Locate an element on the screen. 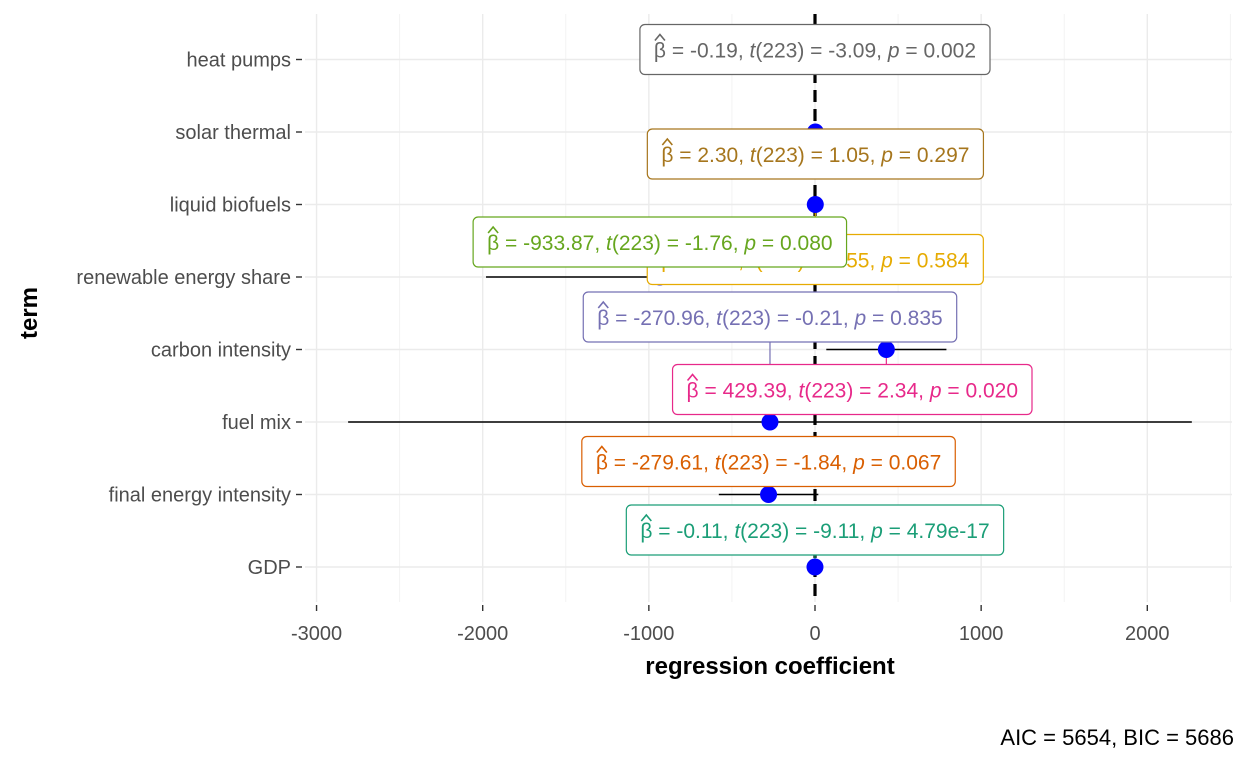 The image size is (1248, 768). x-tick-label: -1000 is located at coordinates (648, 634).